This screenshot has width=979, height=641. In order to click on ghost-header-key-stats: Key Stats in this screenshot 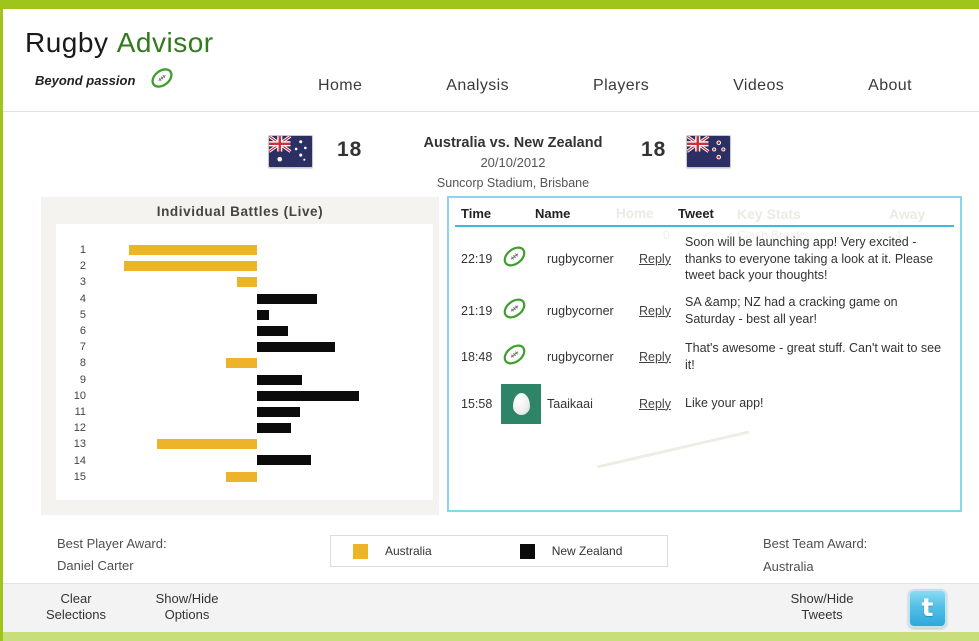, I will do `click(769, 214)`.